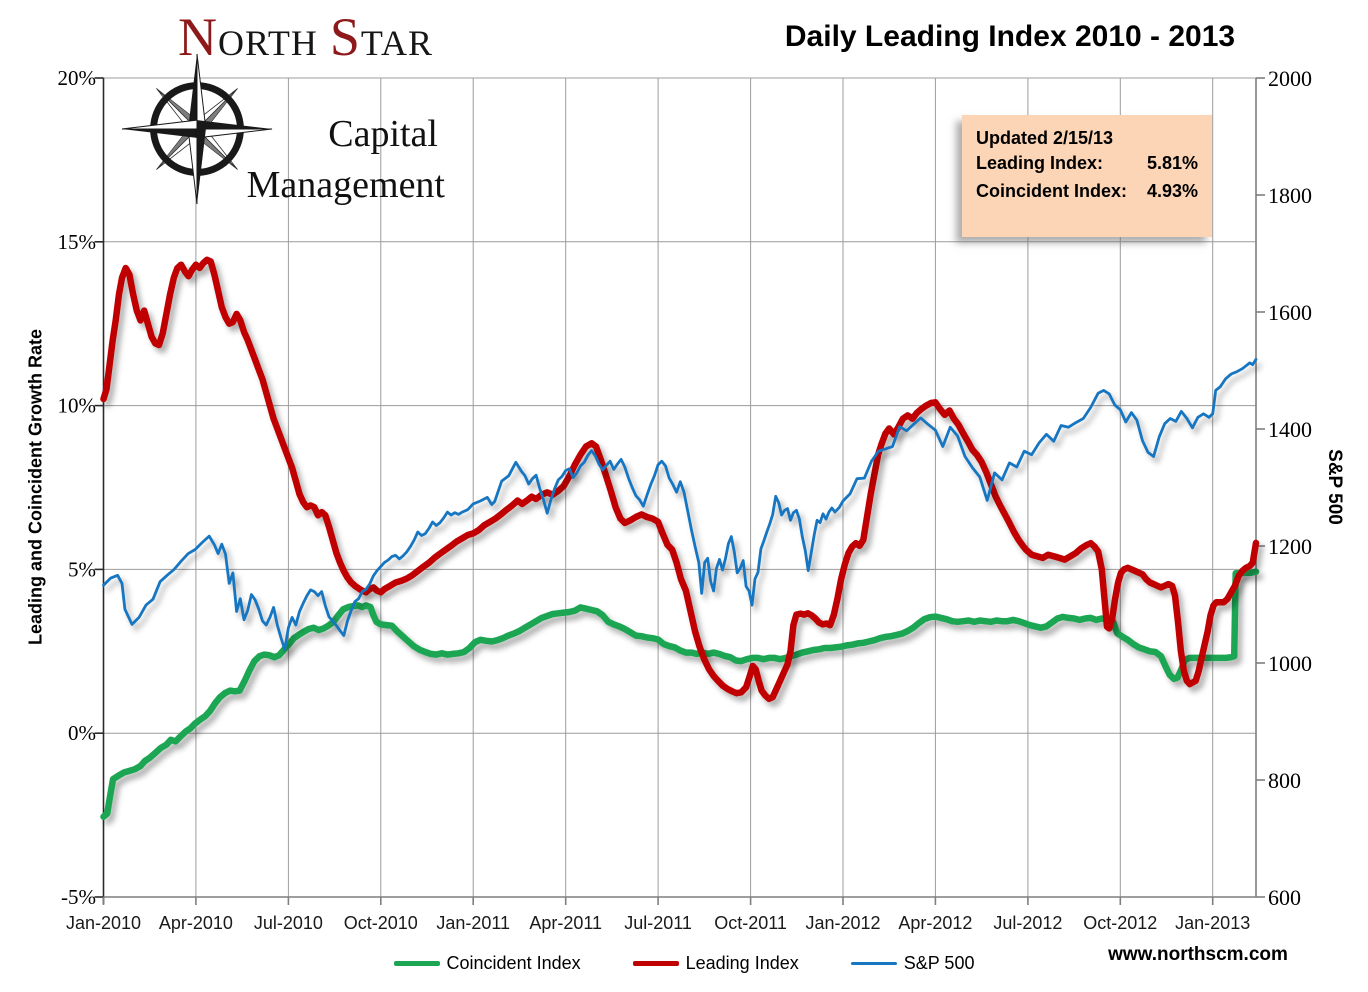  I want to click on website-url: www.northscm.com, so click(1198, 954).